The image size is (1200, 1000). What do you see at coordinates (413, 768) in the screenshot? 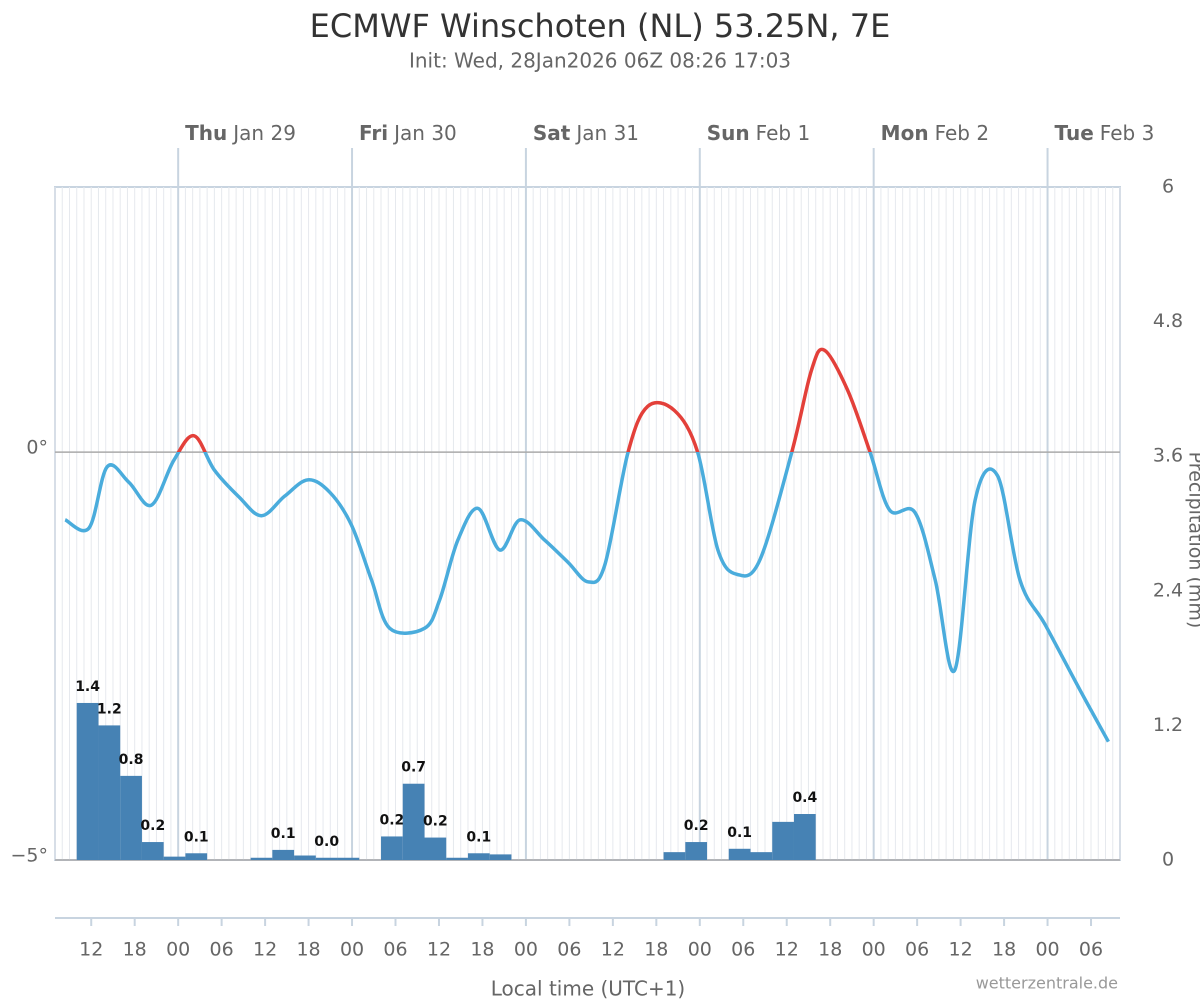
I see `value-label: 0.7` at bounding box center [413, 768].